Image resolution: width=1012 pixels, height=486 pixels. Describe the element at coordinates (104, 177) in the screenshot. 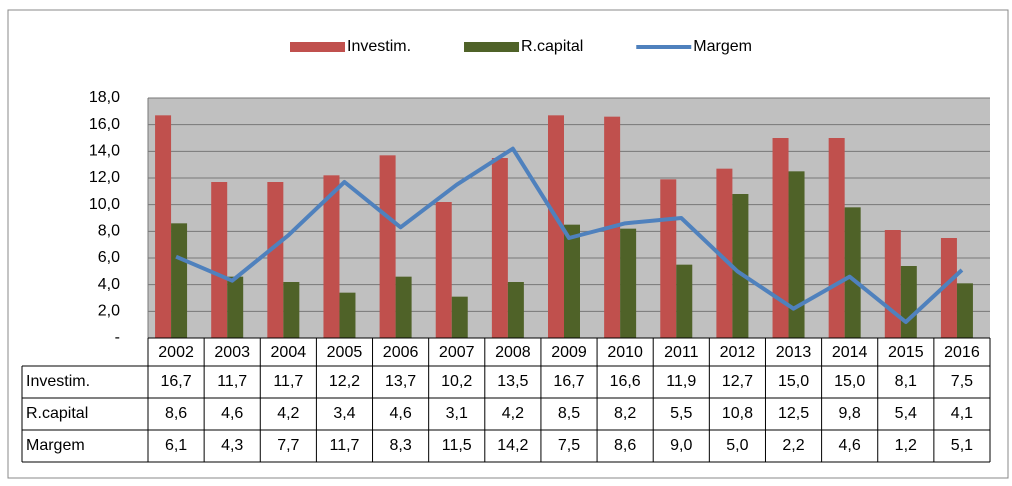

I see `y-tick-label: 12,0` at that location.